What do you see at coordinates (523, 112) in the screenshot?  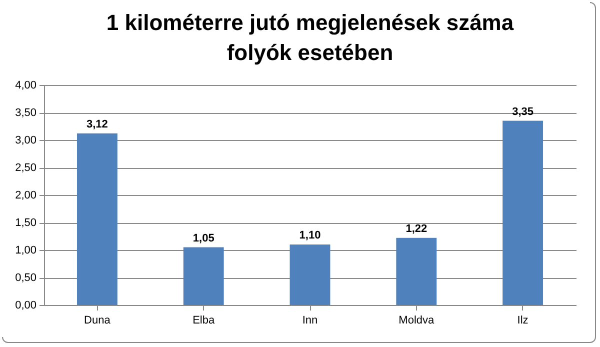 I see `data-label: 3,35` at bounding box center [523, 112].